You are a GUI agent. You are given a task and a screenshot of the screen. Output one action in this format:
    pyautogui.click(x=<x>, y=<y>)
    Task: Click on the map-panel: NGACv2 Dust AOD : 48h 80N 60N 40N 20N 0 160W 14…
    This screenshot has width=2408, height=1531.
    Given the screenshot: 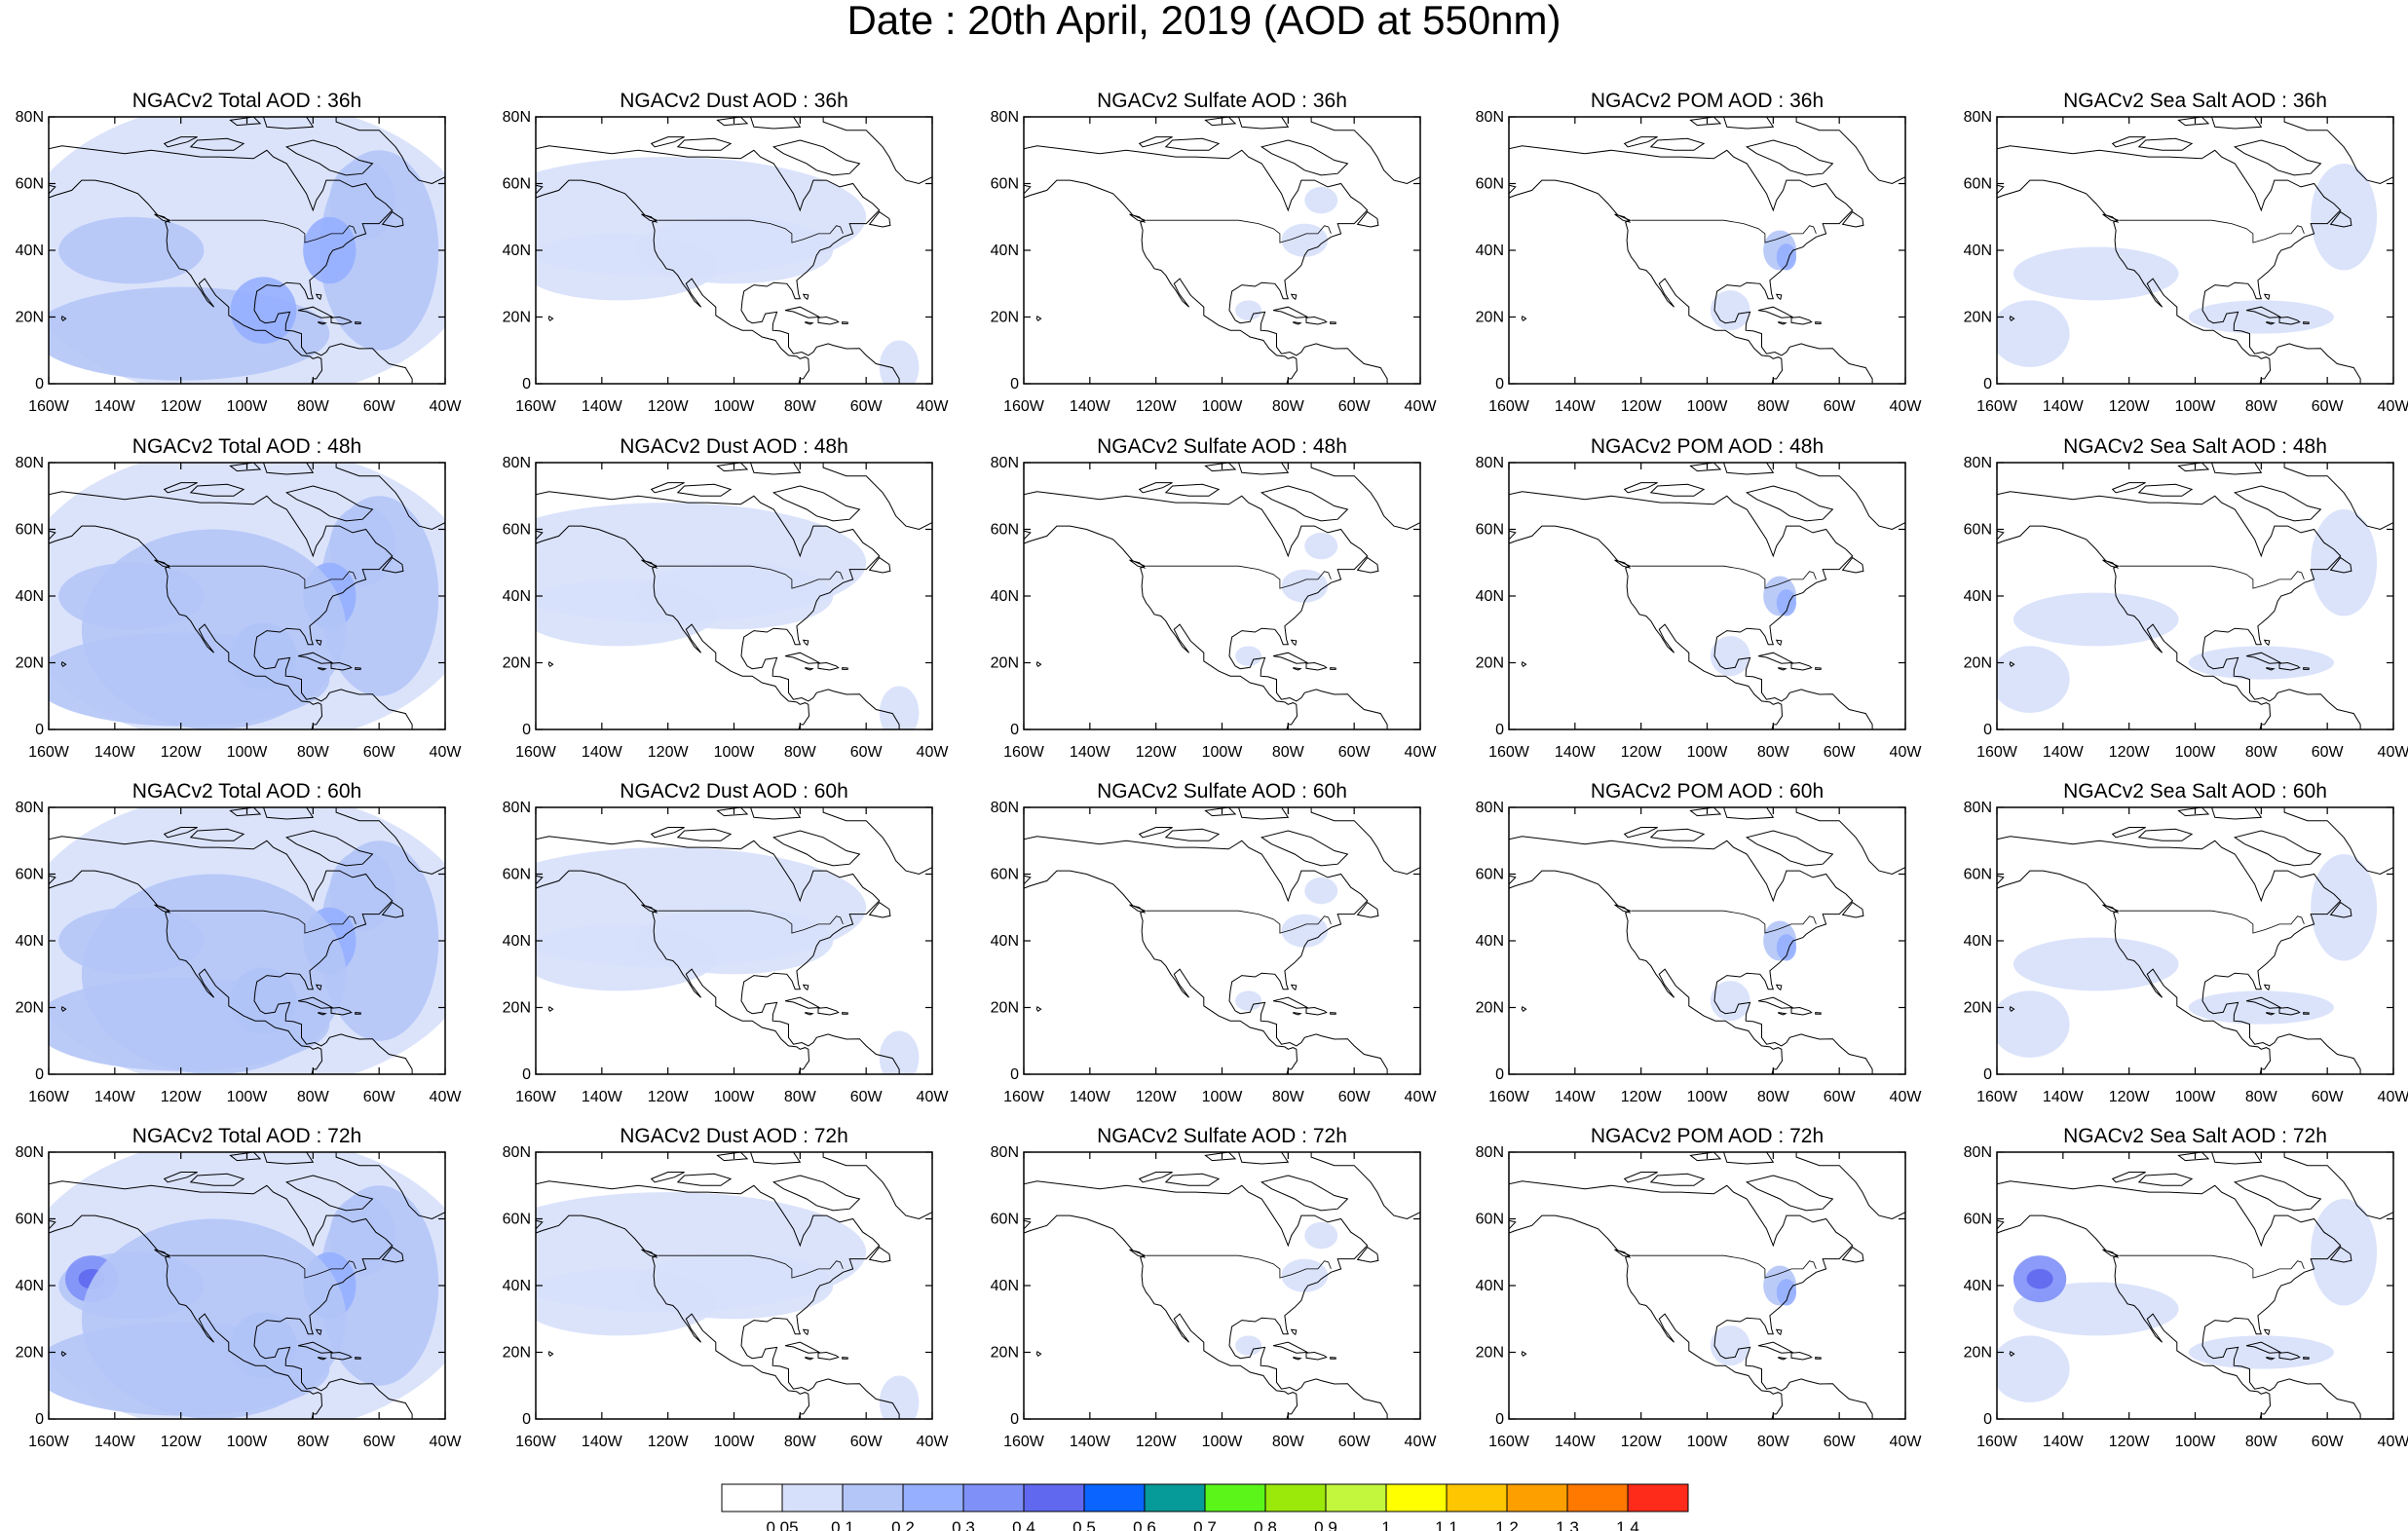 What is the action you would take?
    pyautogui.click(x=726, y=598)
    